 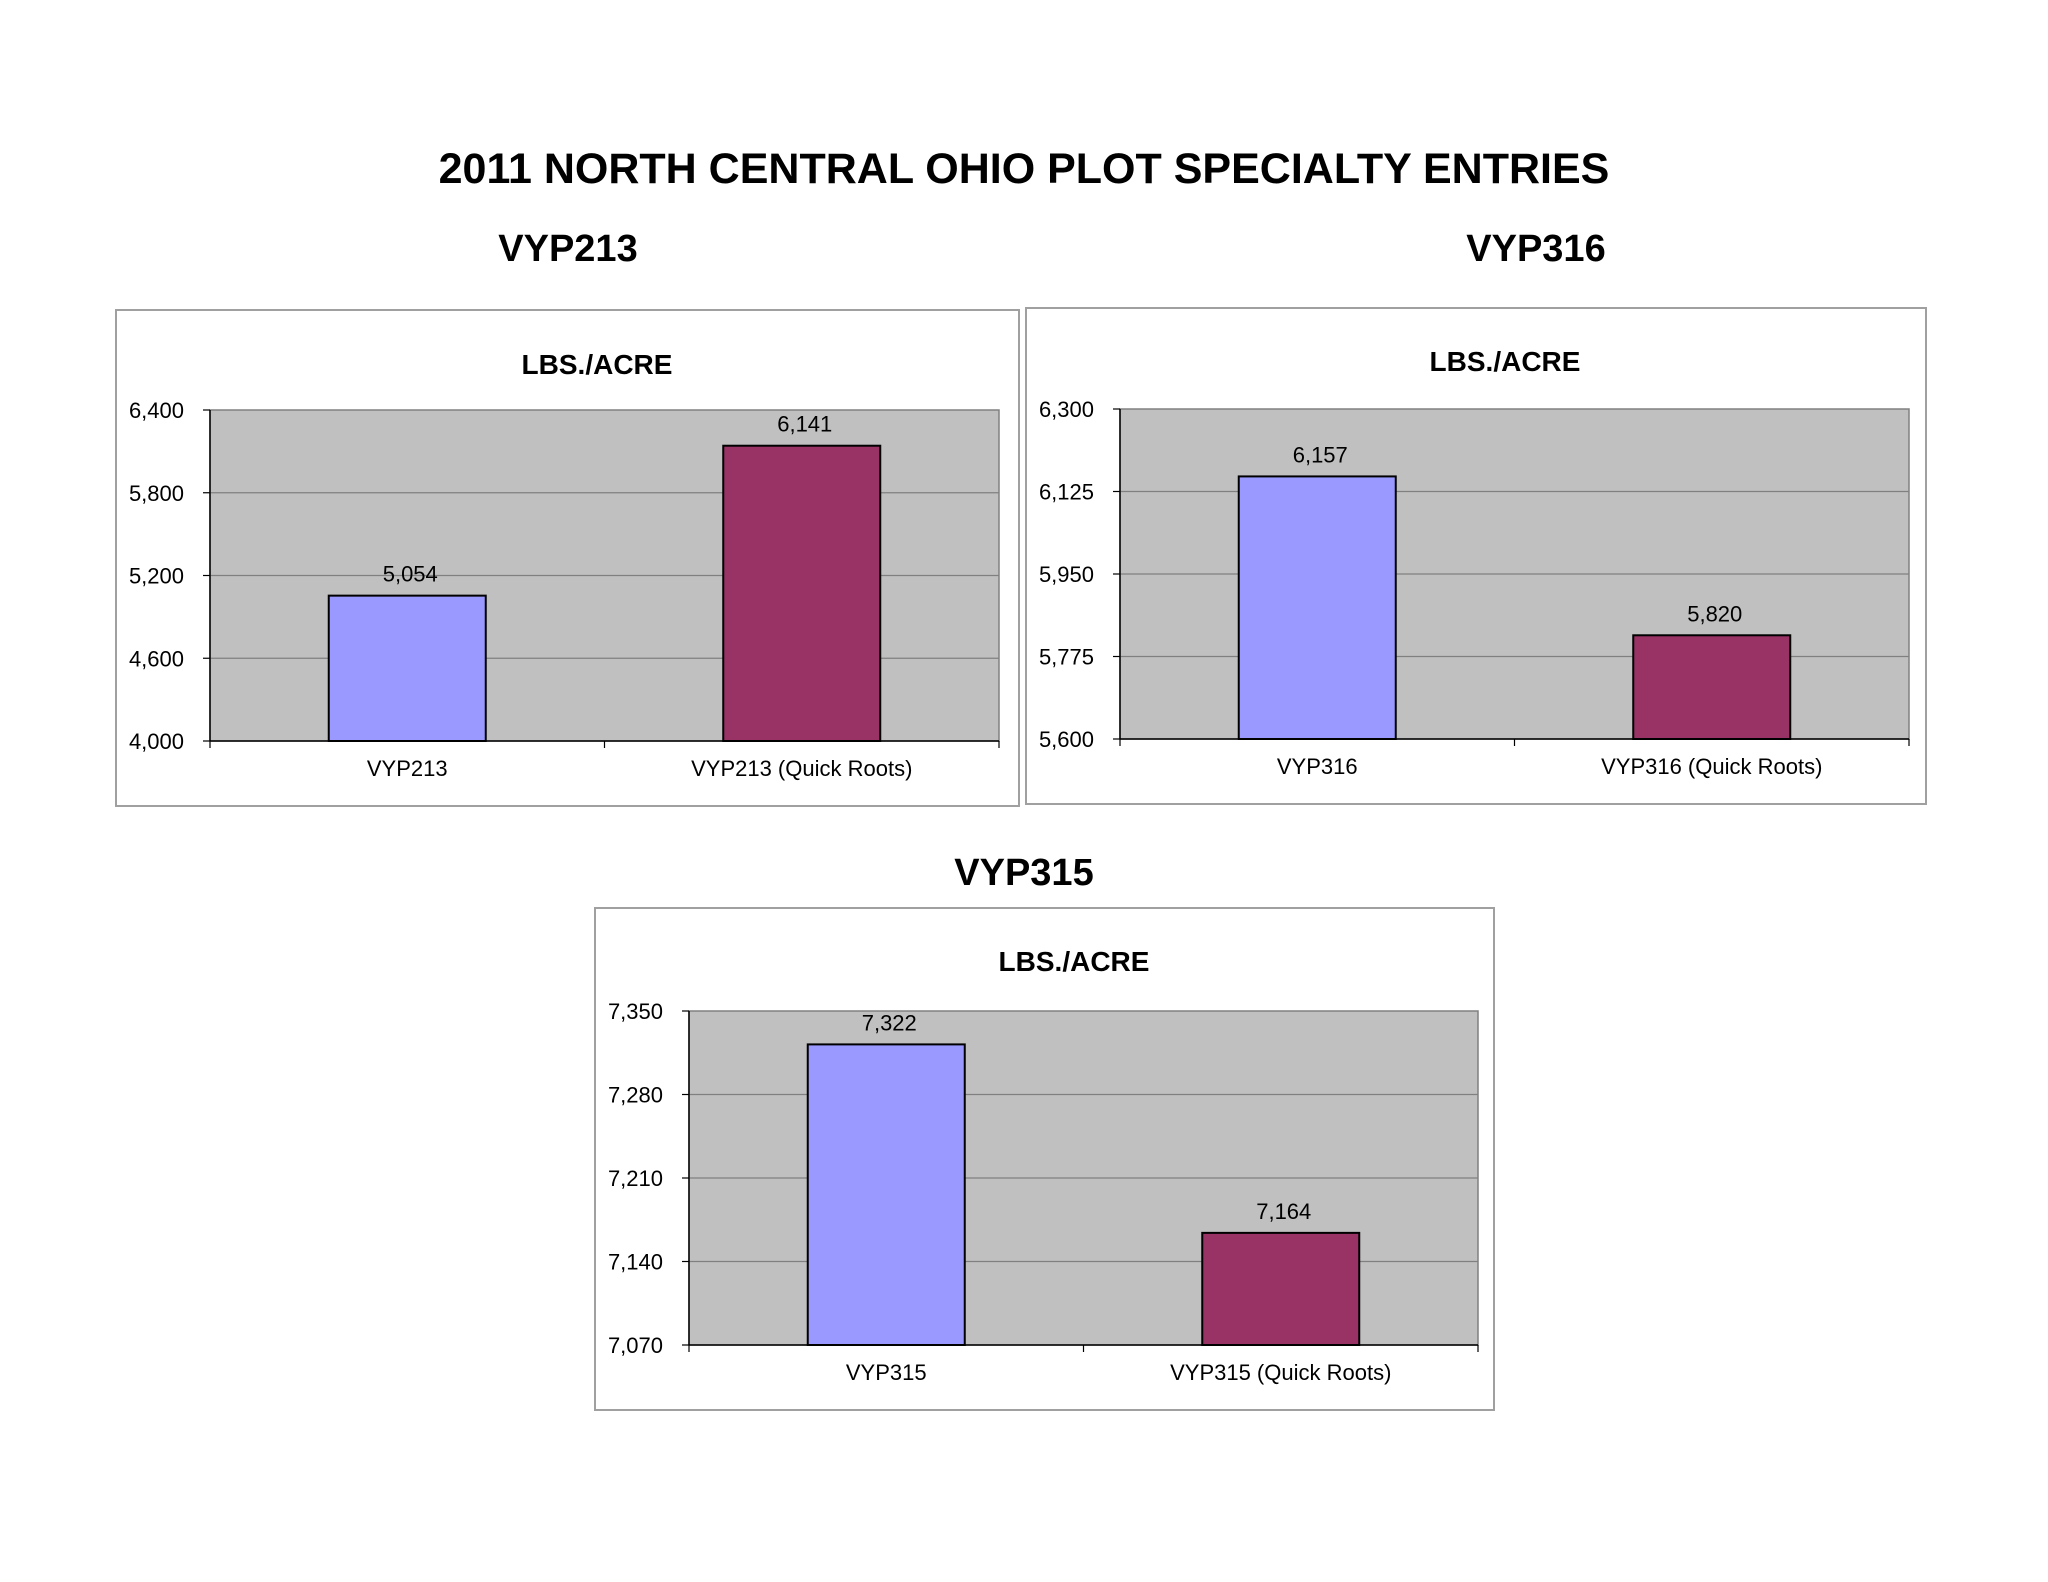 What do you see at coordinates (1066, 657) in the screenshot?
I see `y-tick-label: 5,775` at bounding box center [1066, 657].